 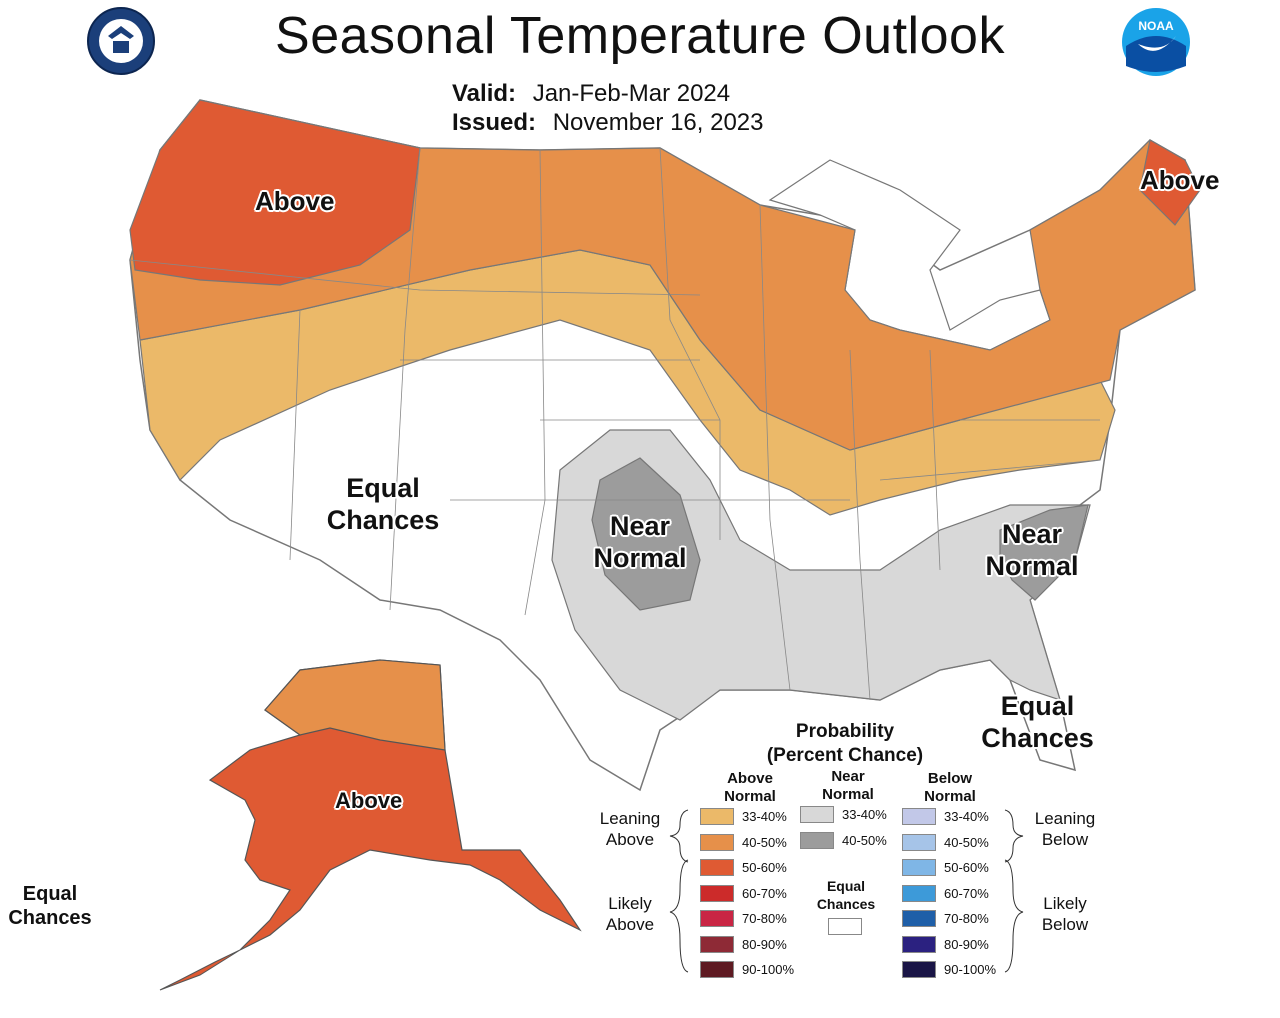 I want to click on legend-label-above-0: 33-40%, so click(x=764, y=816).